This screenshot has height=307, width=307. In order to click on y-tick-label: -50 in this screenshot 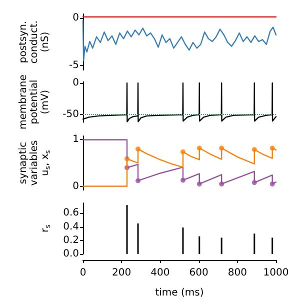, I will do `click(70, 114)`.